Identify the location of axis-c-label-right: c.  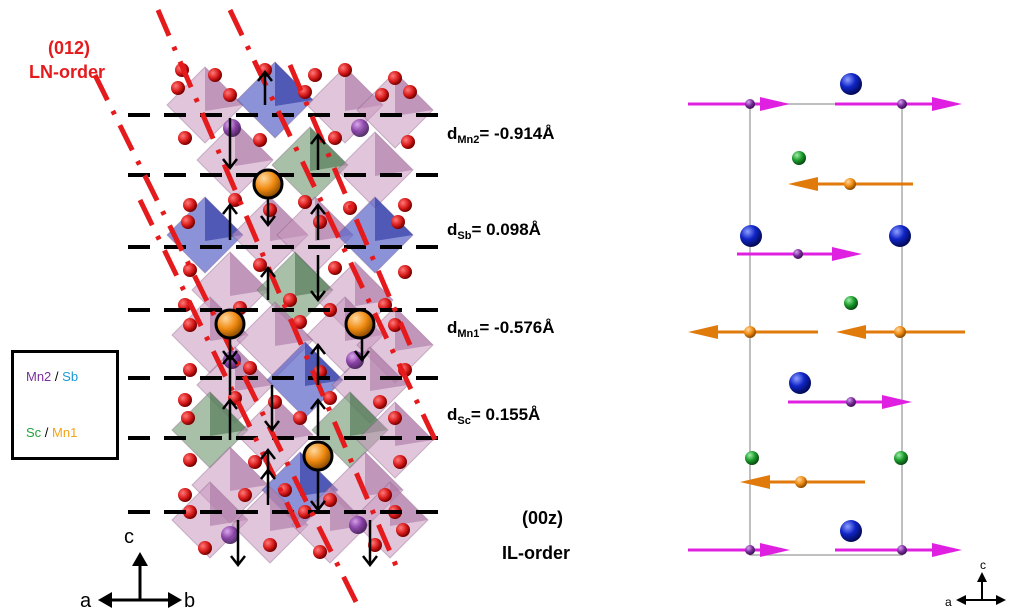
(983, 565).